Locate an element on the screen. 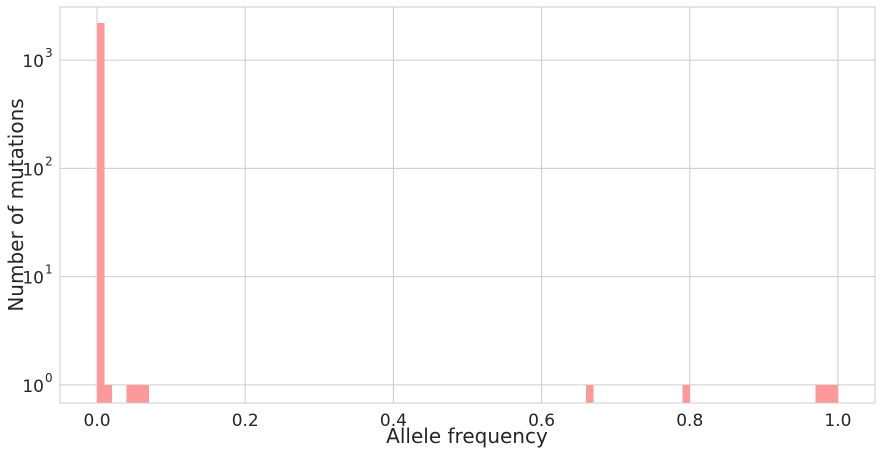 The height and width of the screenshot is (452, 881). x-tick-label-2: 0.4 is located at coordinates (393, 421).